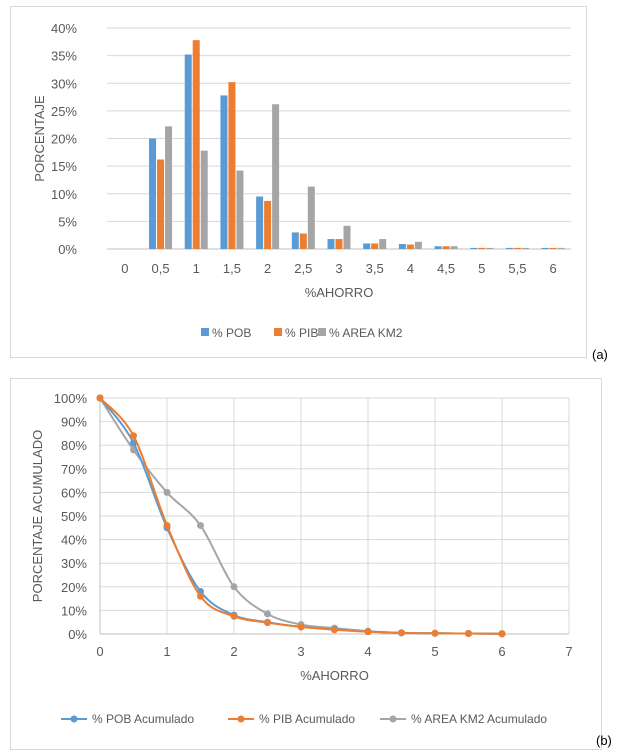 This screenshot has height=754, width=623. What do you see at coordinates (604, 740) in the screenshot?
I see `panel-label-b: (b)` at bounding box center [604, 740].